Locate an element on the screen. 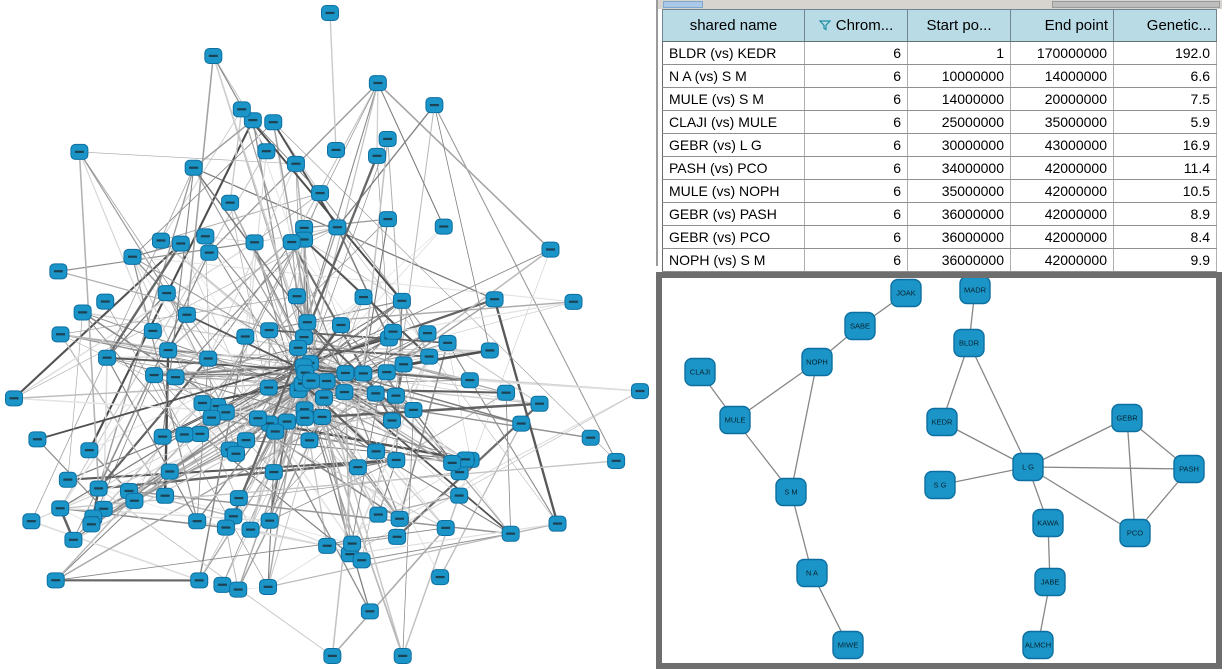 This screenshot has width=1222, height=669. table-row: GEBR (vs) PASH 6 36000000 42000000 8.9 is located at coordinates (939, 214).